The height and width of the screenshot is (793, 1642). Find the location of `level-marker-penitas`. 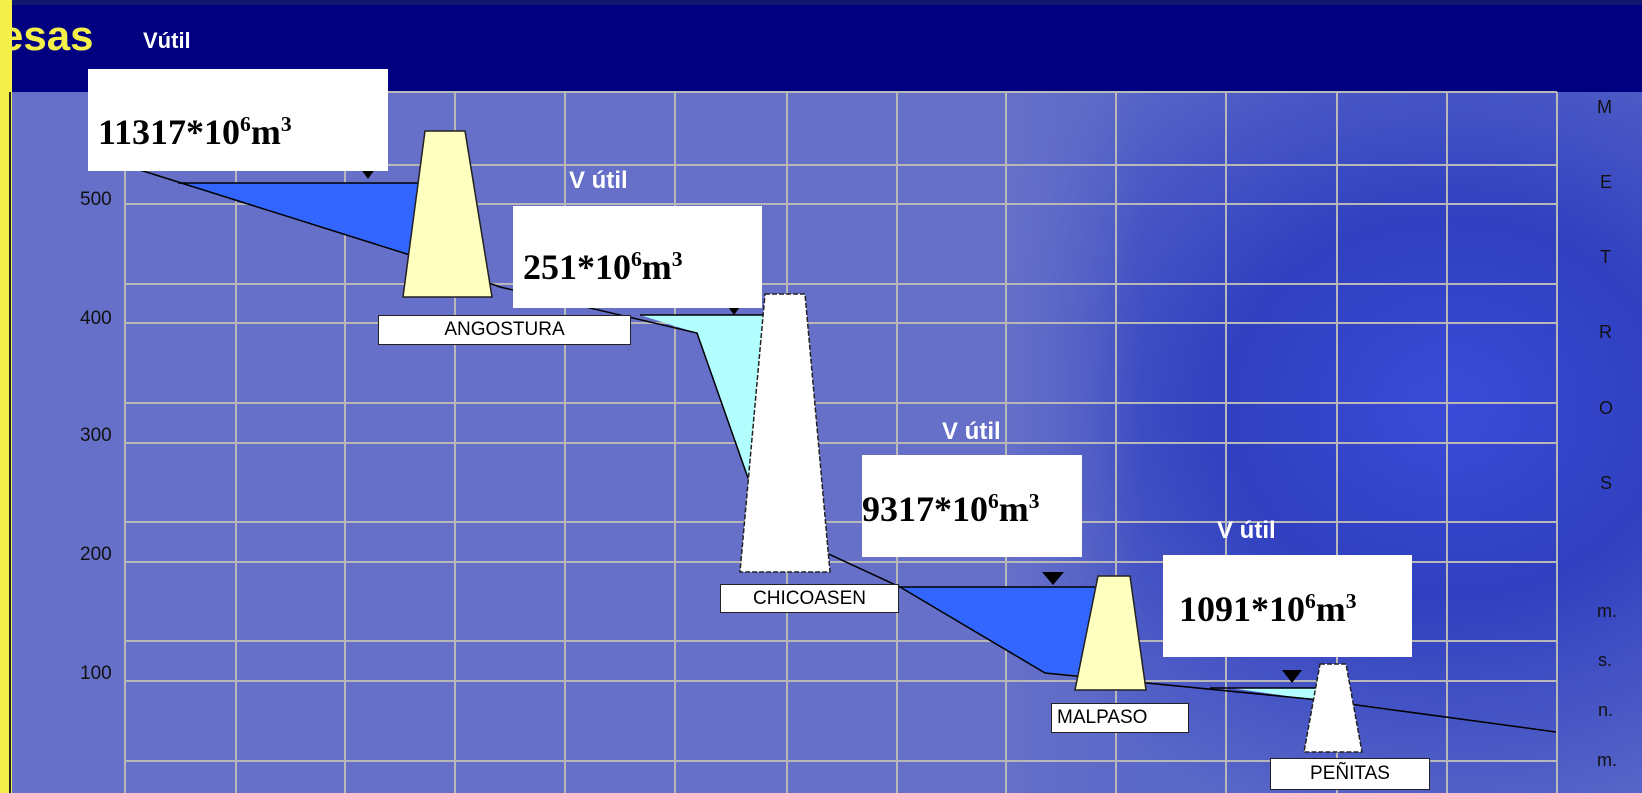

level-marker-penitas is located at coordinates (1292, 676).